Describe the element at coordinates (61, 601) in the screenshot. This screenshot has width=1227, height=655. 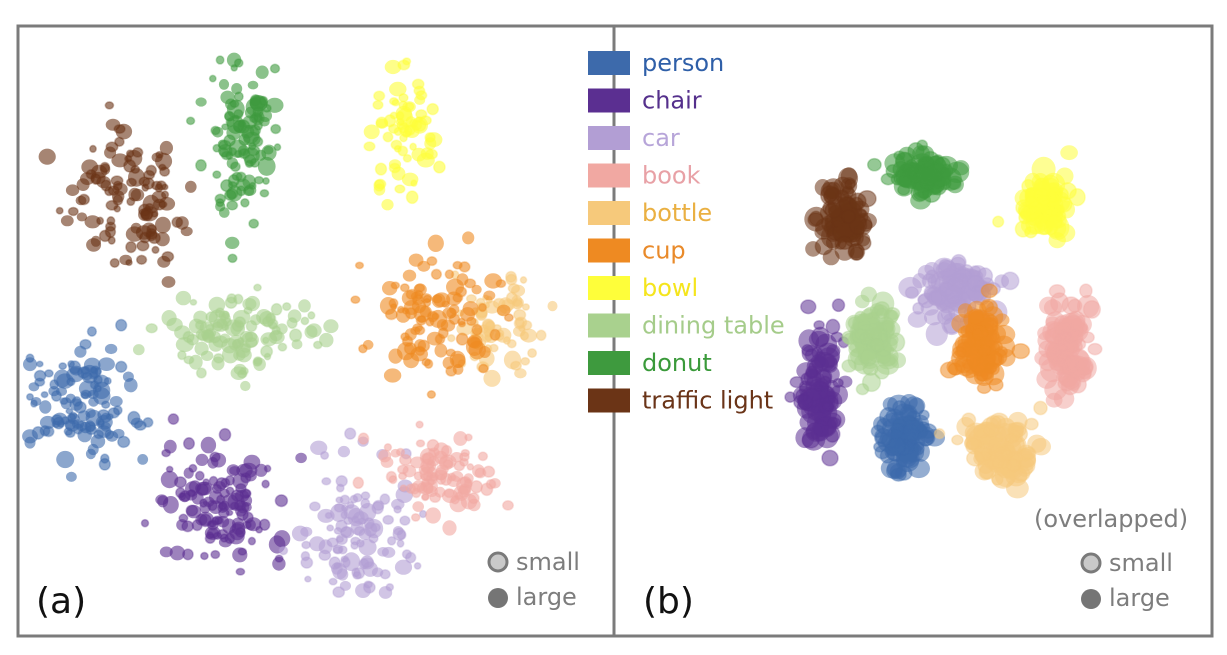
I see `panel-label-a: (a)` at that location.